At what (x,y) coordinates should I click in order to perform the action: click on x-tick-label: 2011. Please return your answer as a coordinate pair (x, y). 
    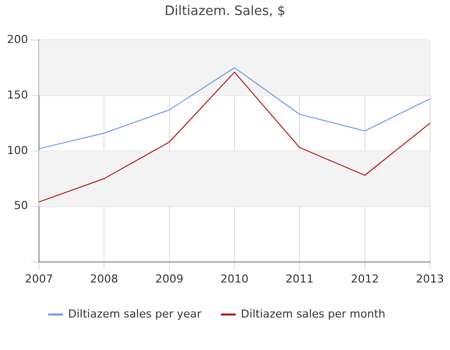
    Looking at the image, I should click on (300, 279).